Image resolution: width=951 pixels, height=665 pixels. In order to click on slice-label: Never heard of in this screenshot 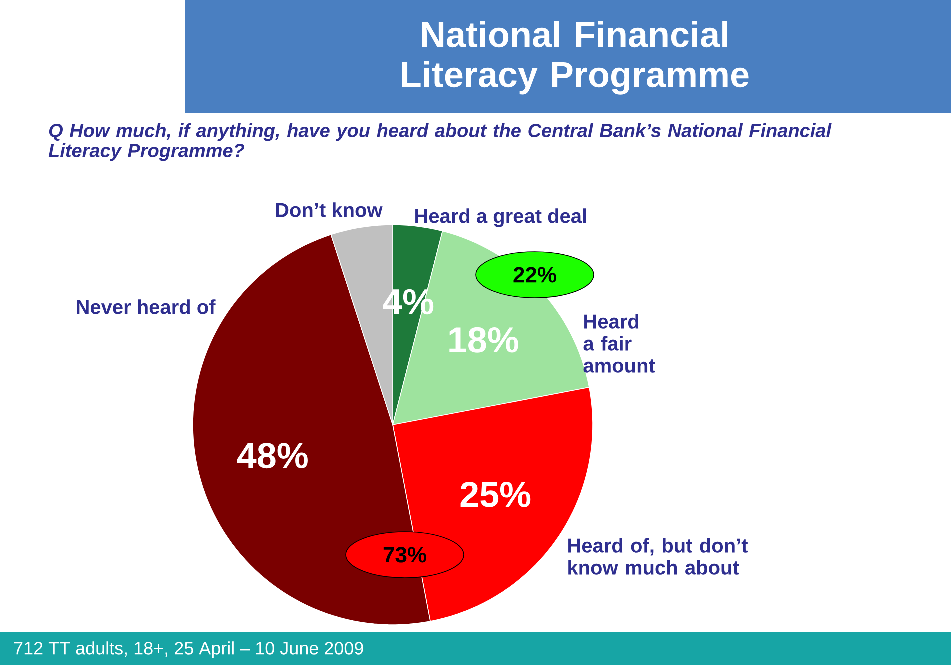, I will do `click(146, 307)`.